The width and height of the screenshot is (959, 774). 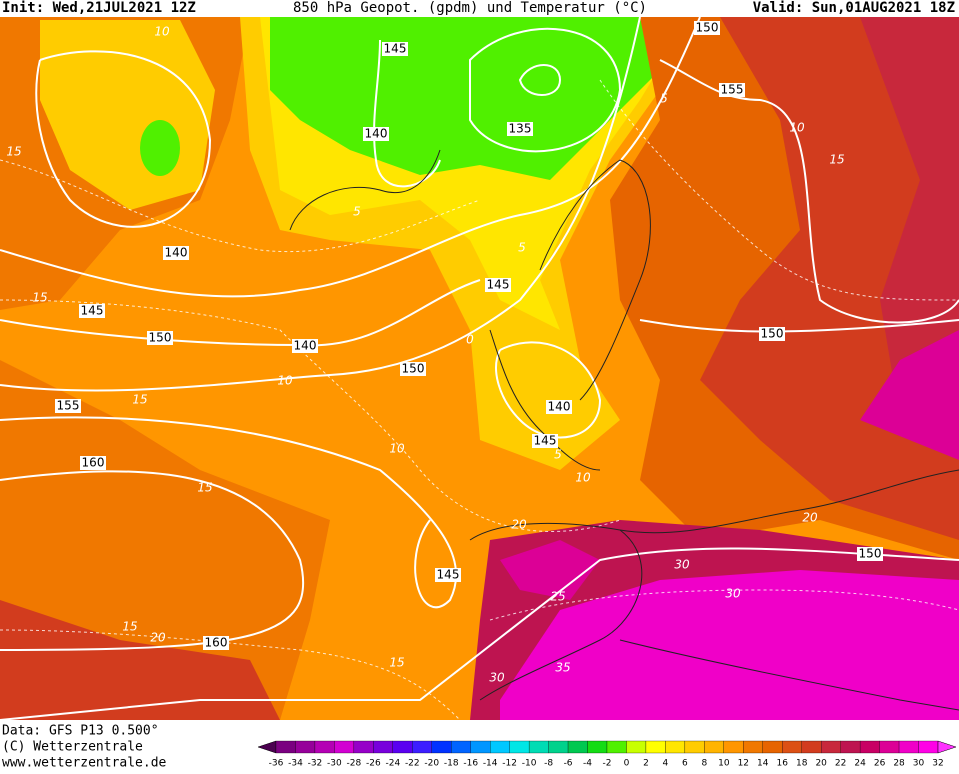 What do you see at coordinates (732, 90) in the screenshot?
I see `geopotential-label: 155` at bounding box center [732, 90].